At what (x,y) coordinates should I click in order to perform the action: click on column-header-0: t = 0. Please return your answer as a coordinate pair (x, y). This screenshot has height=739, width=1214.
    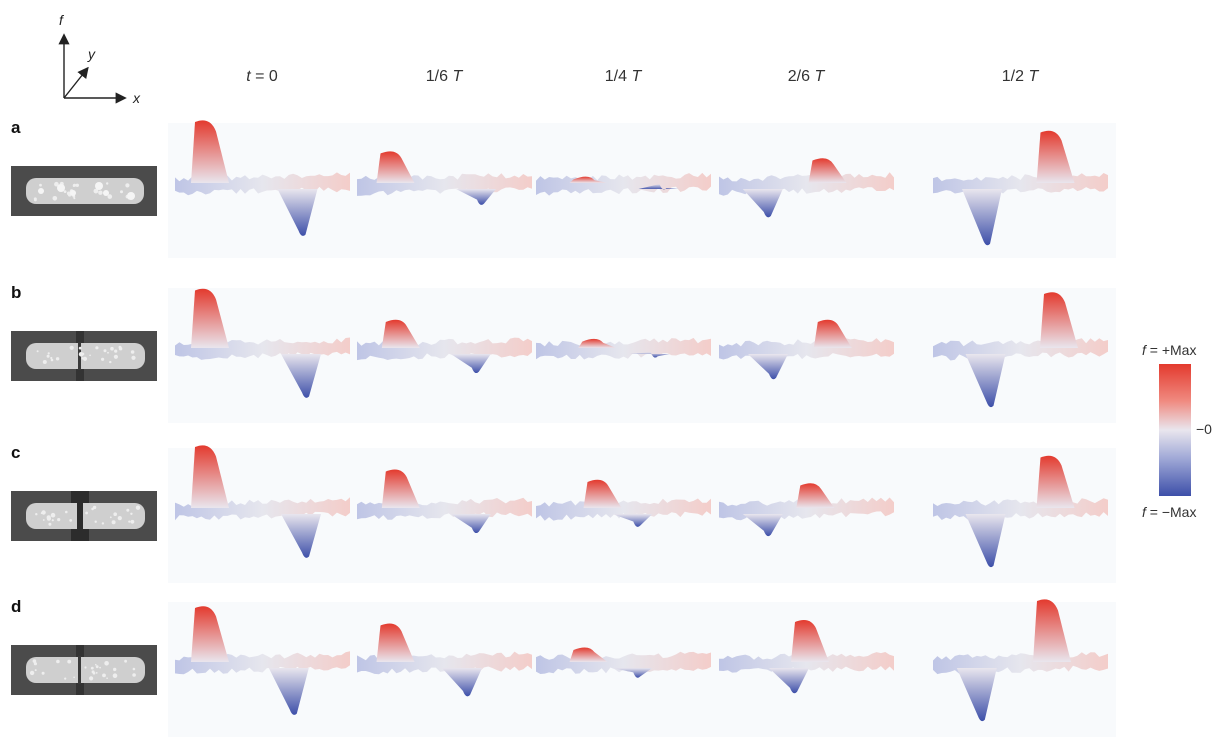
    Looking at the image, I should click on (262, 76).